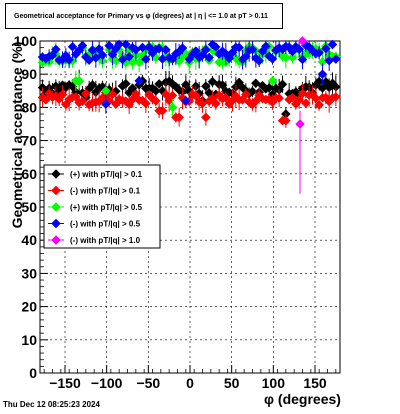  I want to click on legend-entry: (+) with pT/|q| > 0.5, so click(106, 207).